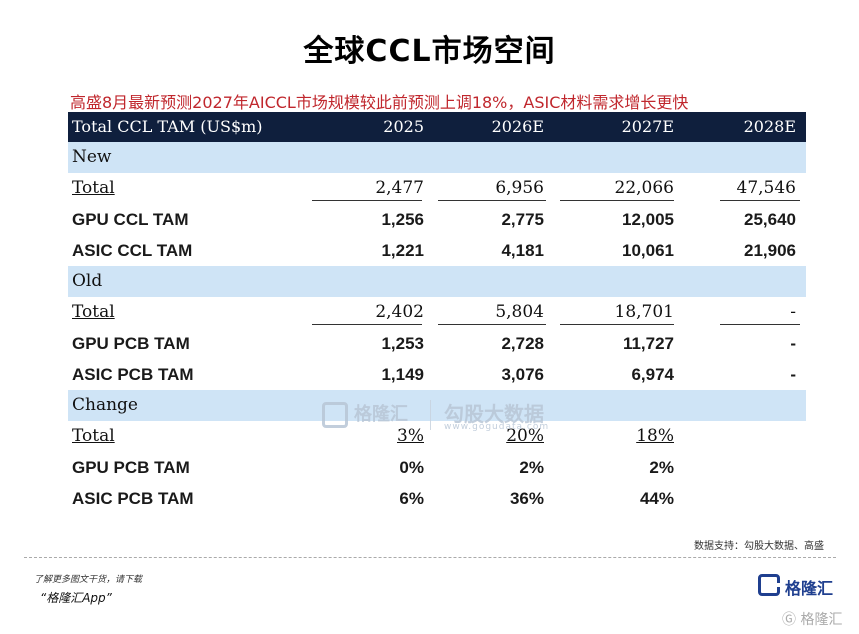 The height and width of the screenshot is (634, 859). Describe the element at coordinates (522, 219) in the screenshot. I see `cell: 2,775` at that location.